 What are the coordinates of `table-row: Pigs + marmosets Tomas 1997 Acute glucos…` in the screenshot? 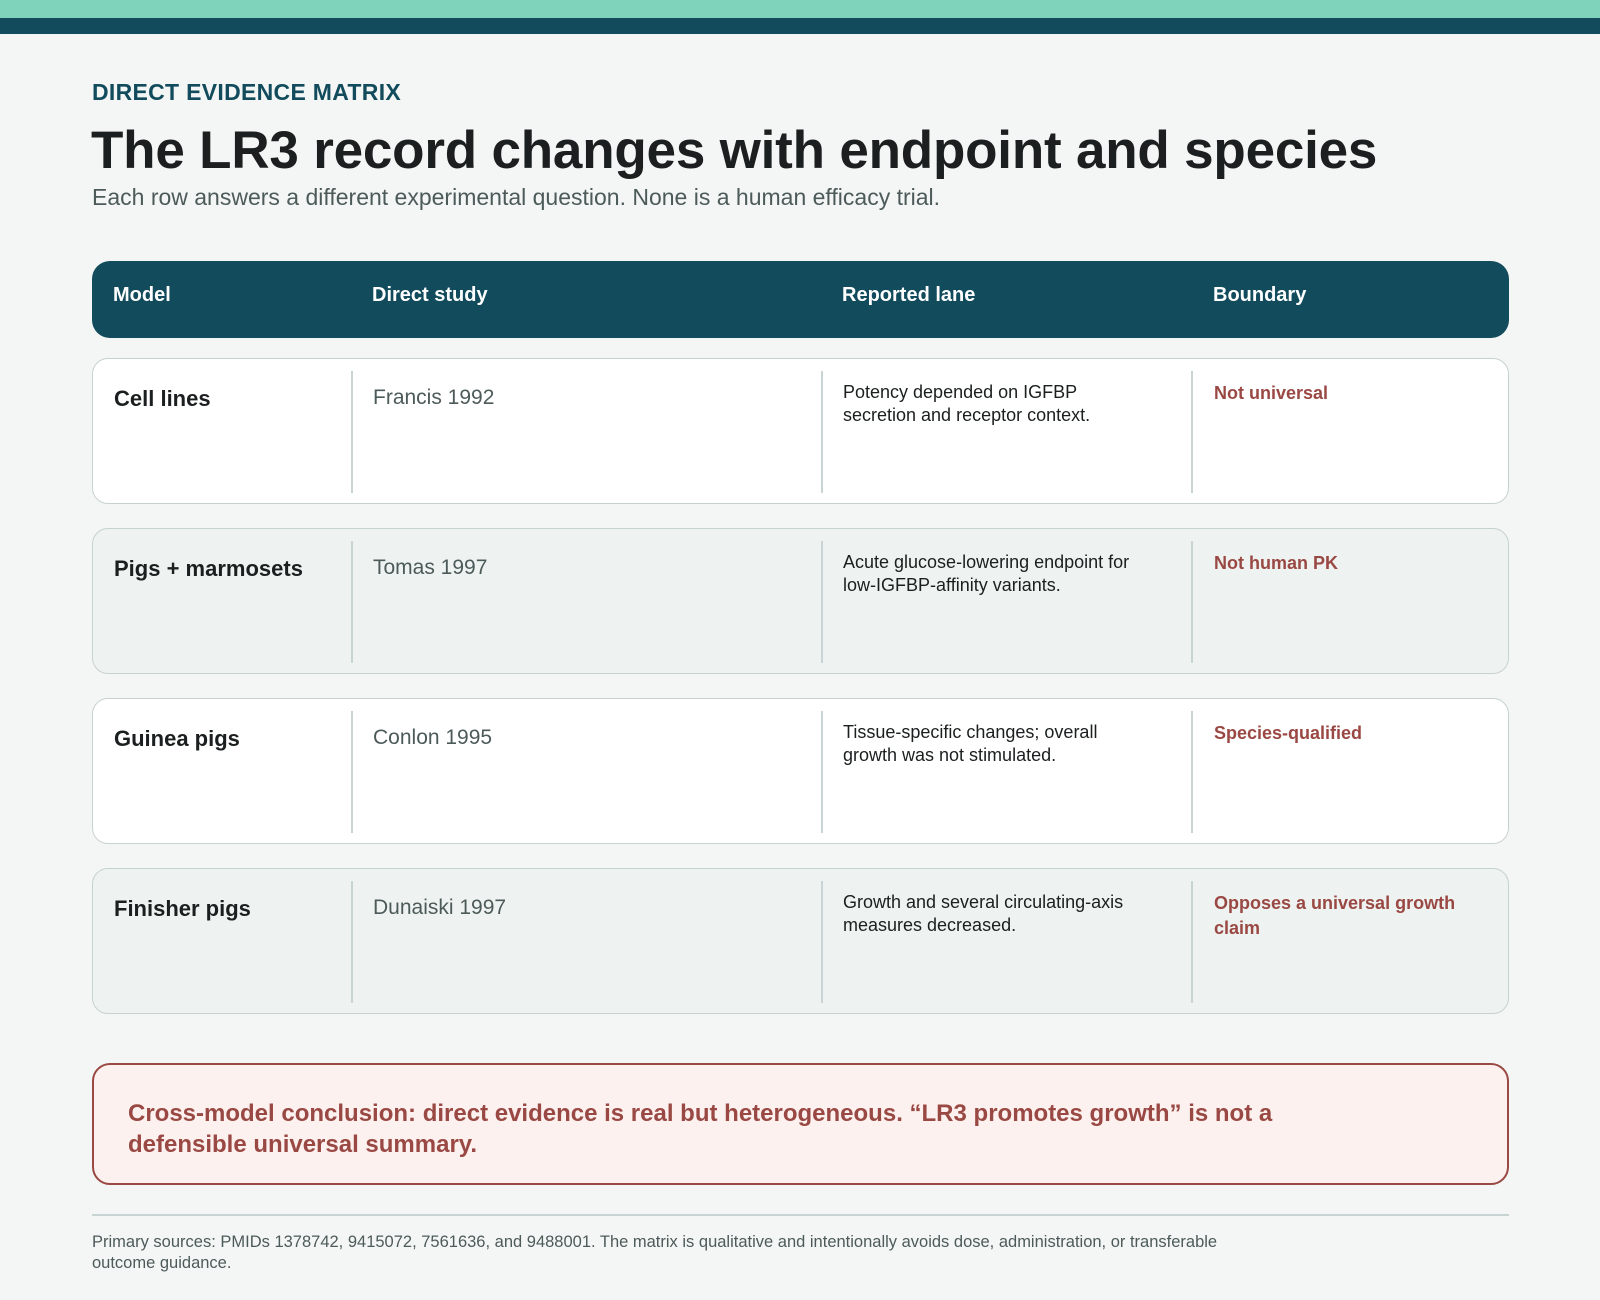 It's located at (800, 601).